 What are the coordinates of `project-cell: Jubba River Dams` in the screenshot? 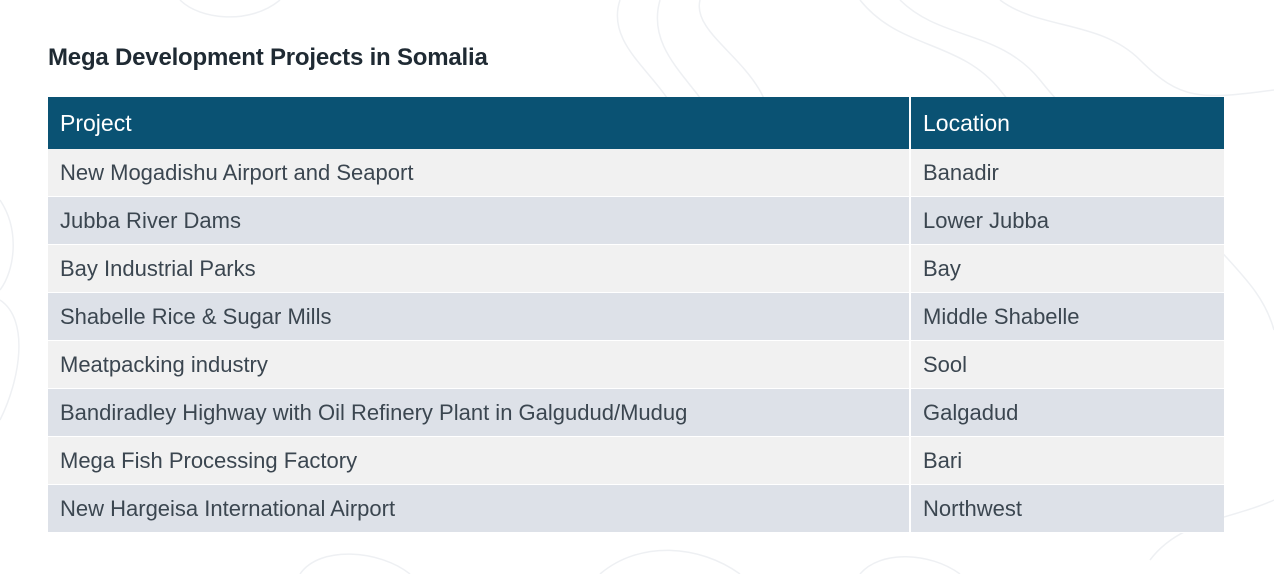 It's located at (479, 221).